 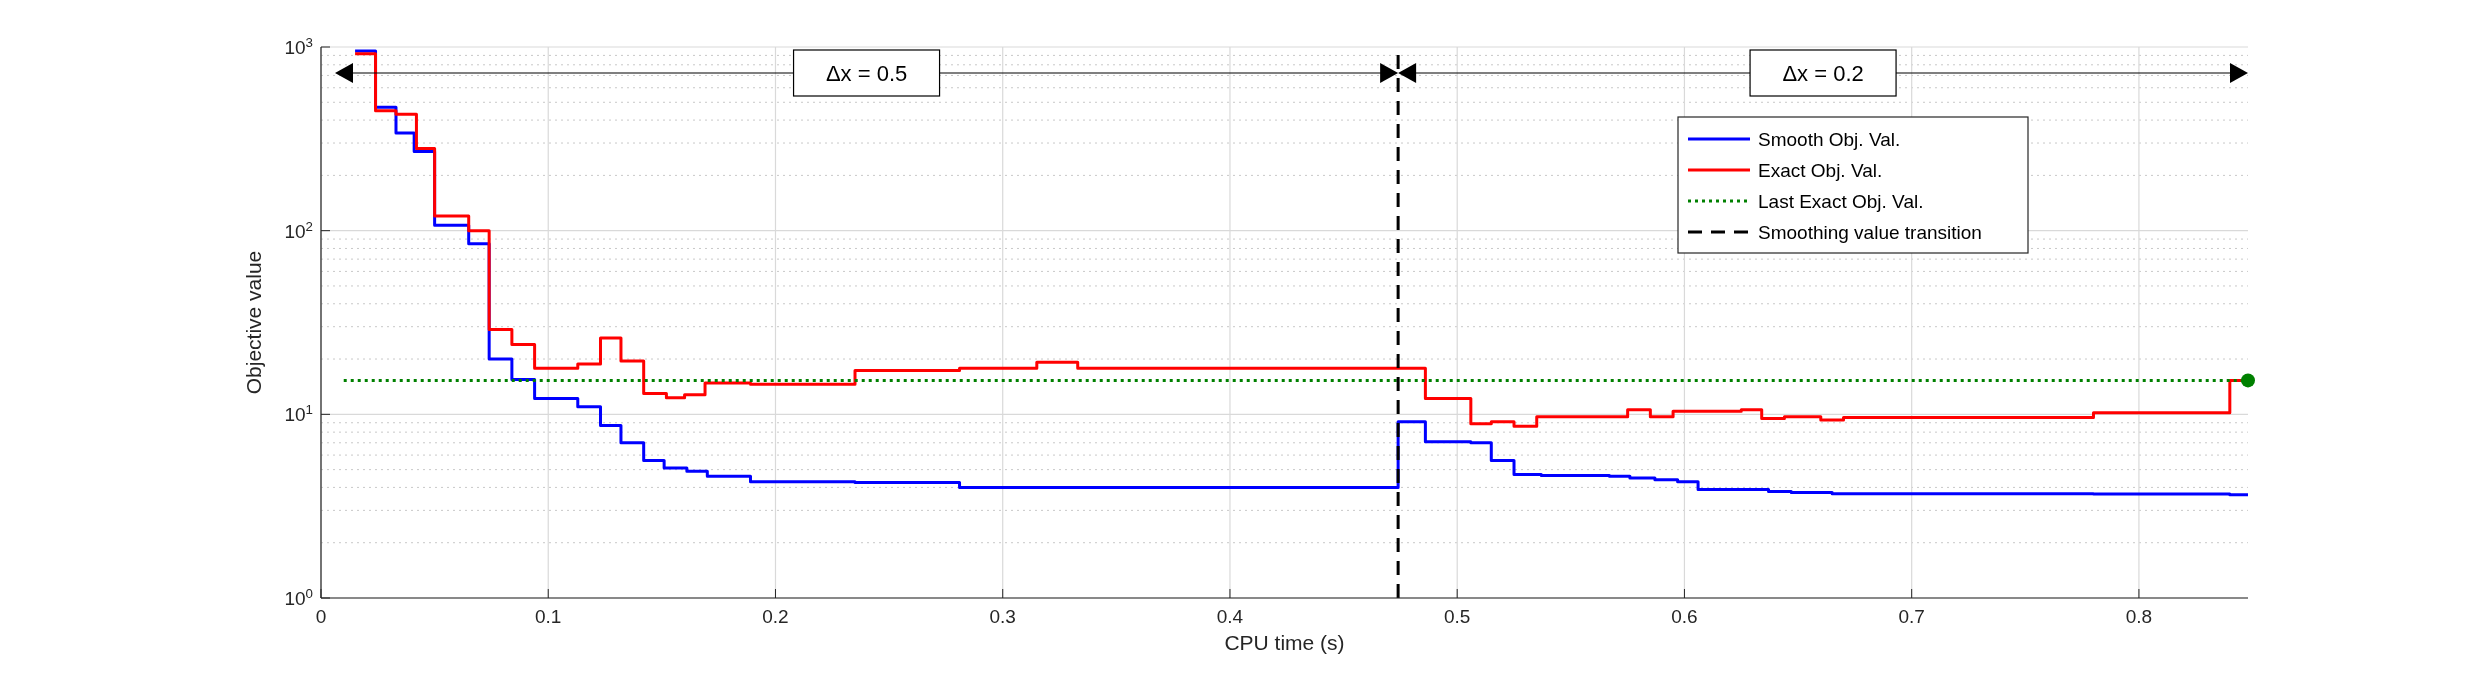 What do you see at coordinates (1823, 73) in the screenshot?
I see `annotation: Δx = 0.2` at bounding box center [1823, 73].